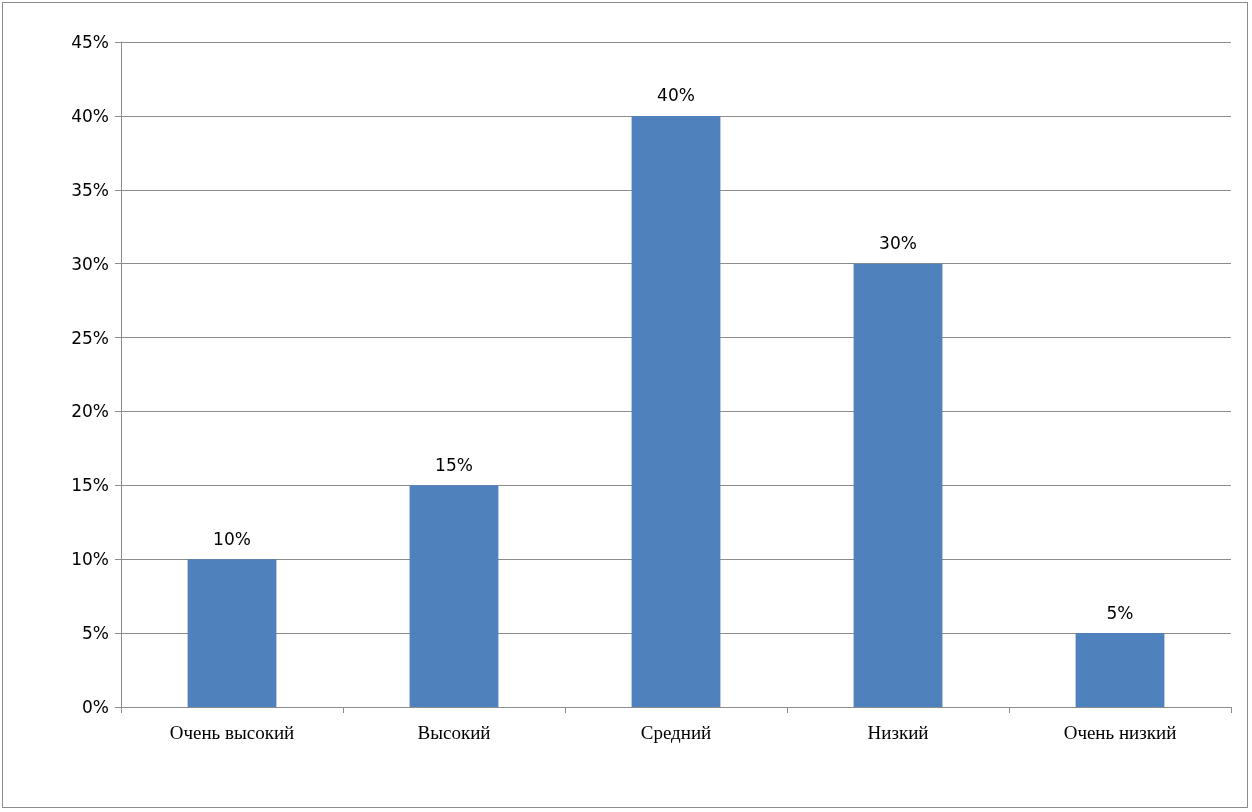 The height and width of the screenshot is (812, 1252). Describe the element at coordinates (90, 485) in the screenshot. I see `y-tick-label: 15%` at that location.